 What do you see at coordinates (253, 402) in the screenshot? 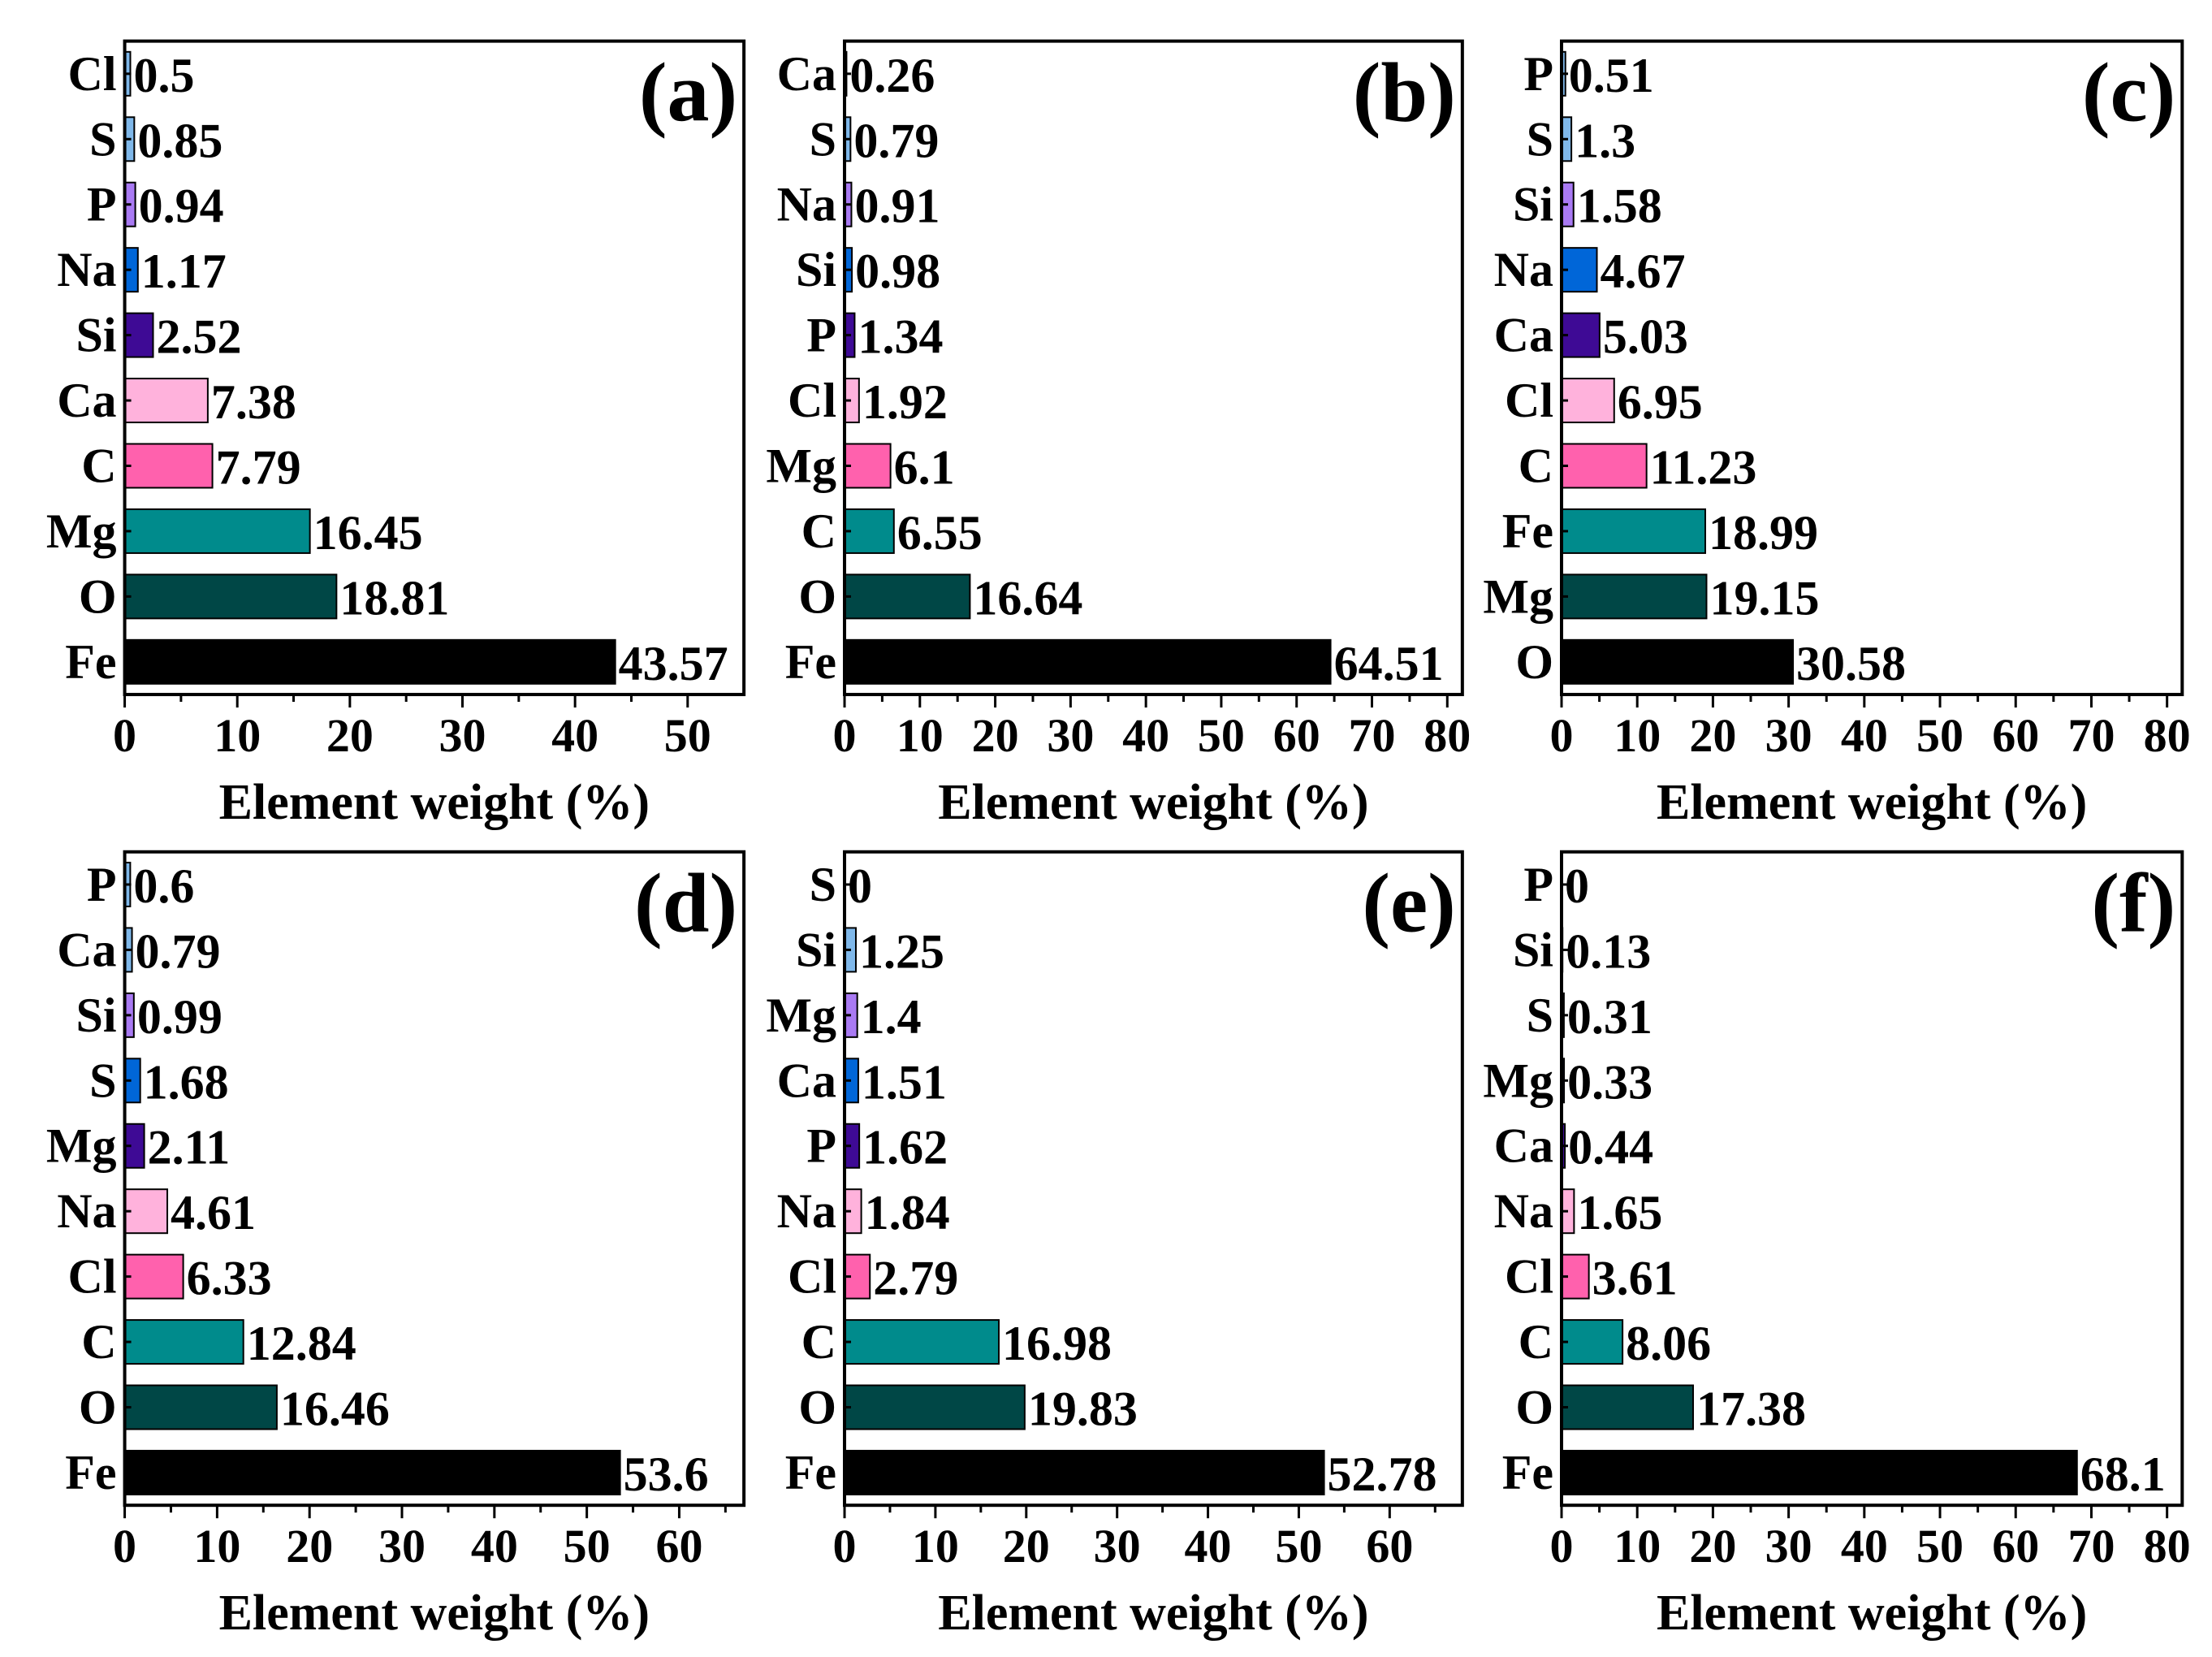
I see `value-label: 7.38` at bounding box center [253, 402].